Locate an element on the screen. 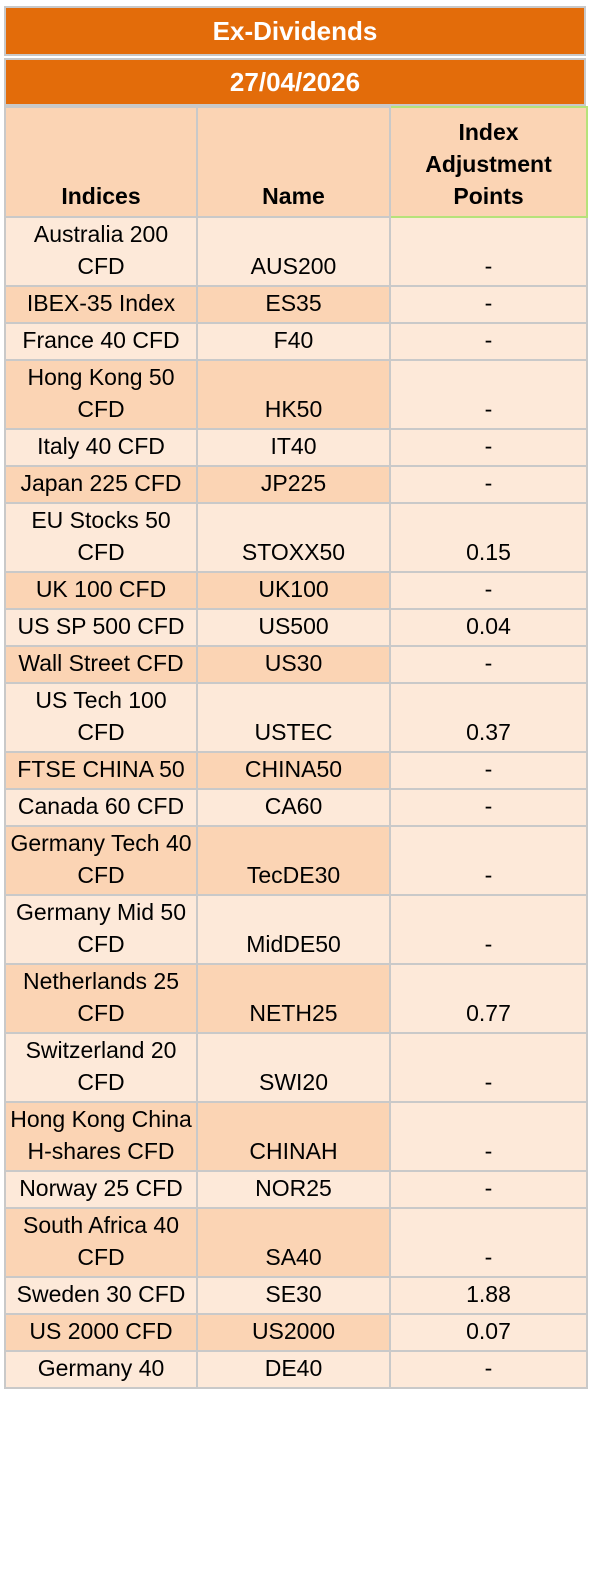 The image size is (598, 1592). cell-index: Australia 200 CFD is located at coordinates (101, 251).